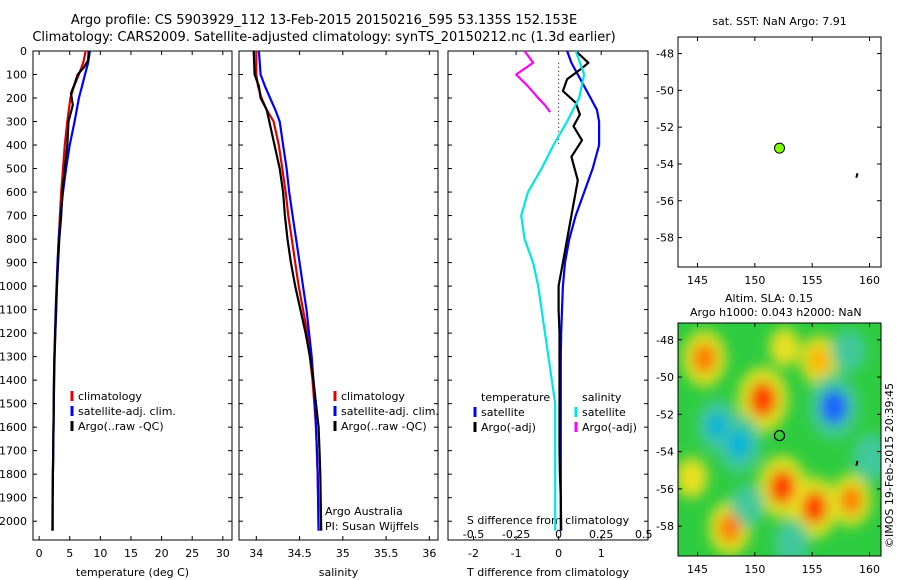 This screenshot has width=900, height=580. What do you see at coordinates (429, 553) in the screenshot?
I see `x-tick-label: 36` at bounding box center [429, 553].